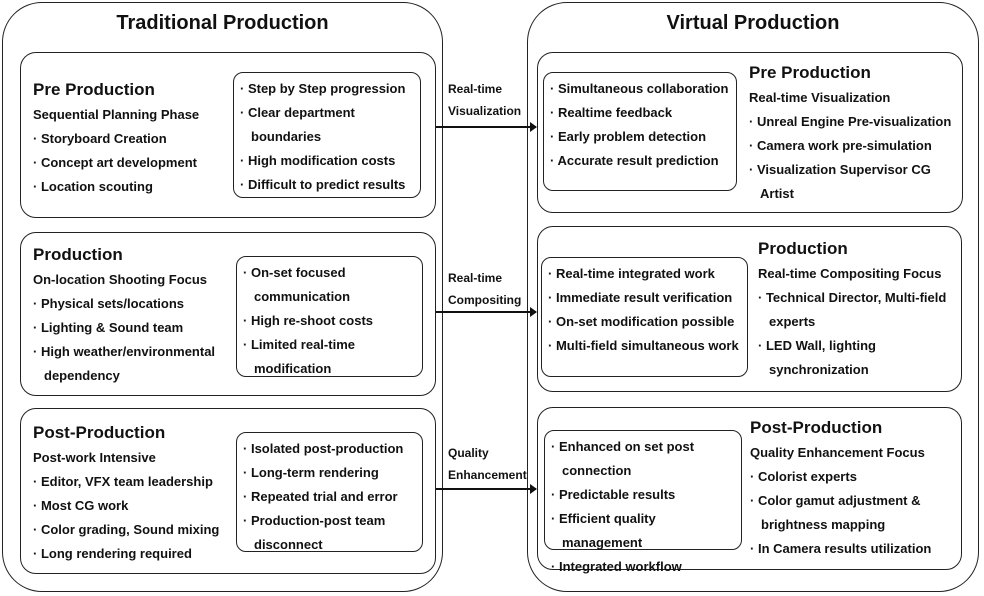 The image size is (984, 596). I want to click on list-item: Color grading, Sound mixing, so click(135, 530).